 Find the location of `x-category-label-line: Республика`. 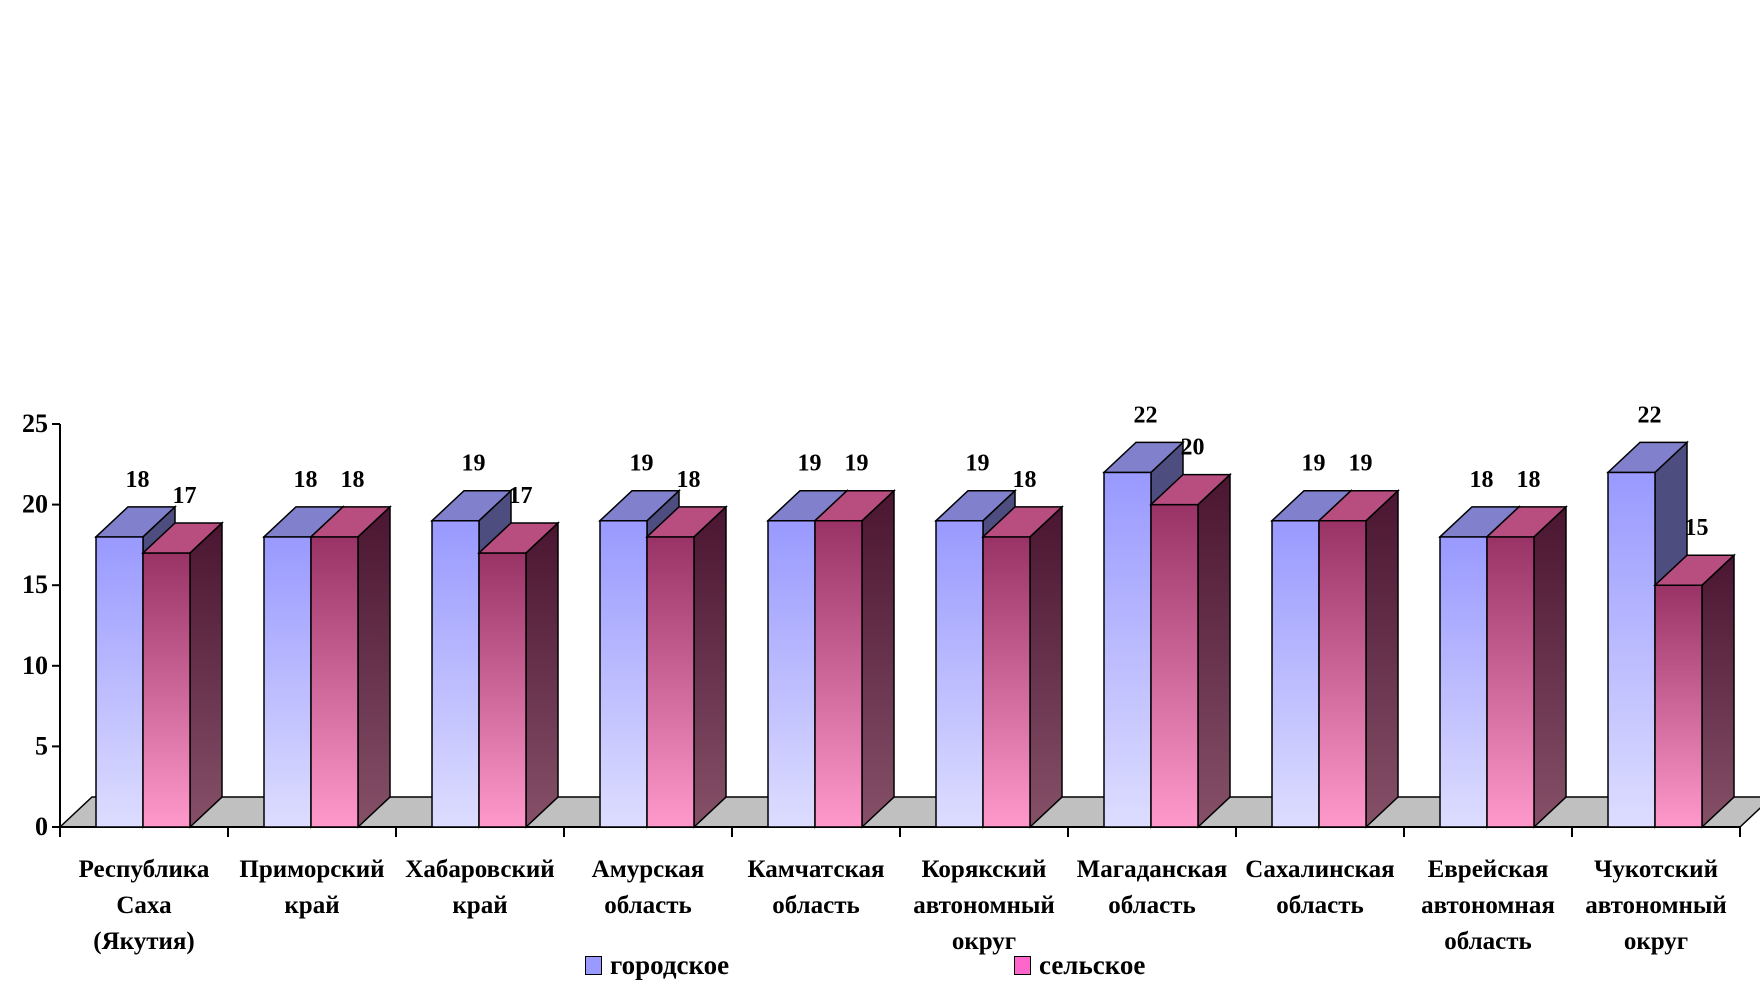

x-category-label-line: Республика is located at coordinates (144, 869).